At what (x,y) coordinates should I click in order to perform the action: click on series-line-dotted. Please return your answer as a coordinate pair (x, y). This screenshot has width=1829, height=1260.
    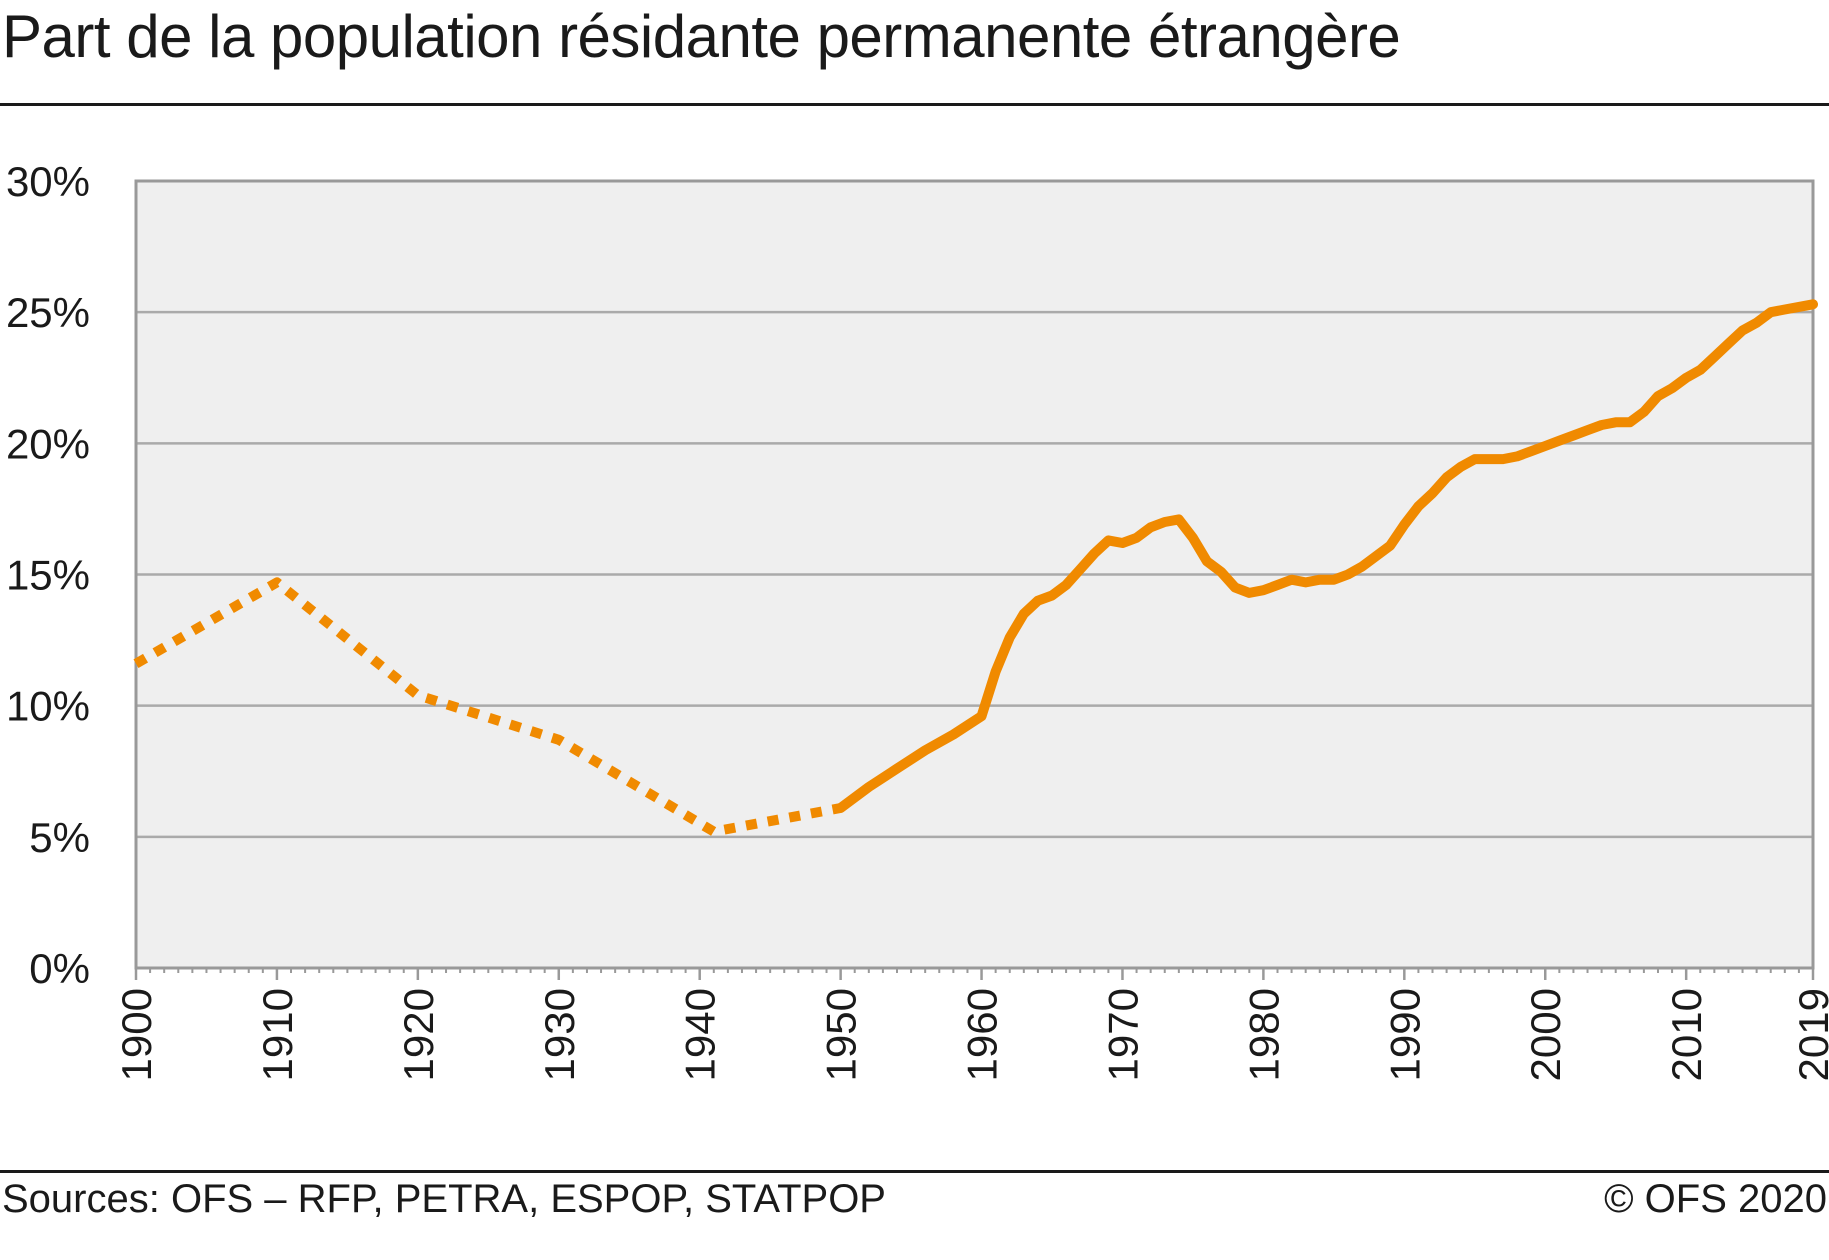
    Looking at the image, I should click on (487, 707).